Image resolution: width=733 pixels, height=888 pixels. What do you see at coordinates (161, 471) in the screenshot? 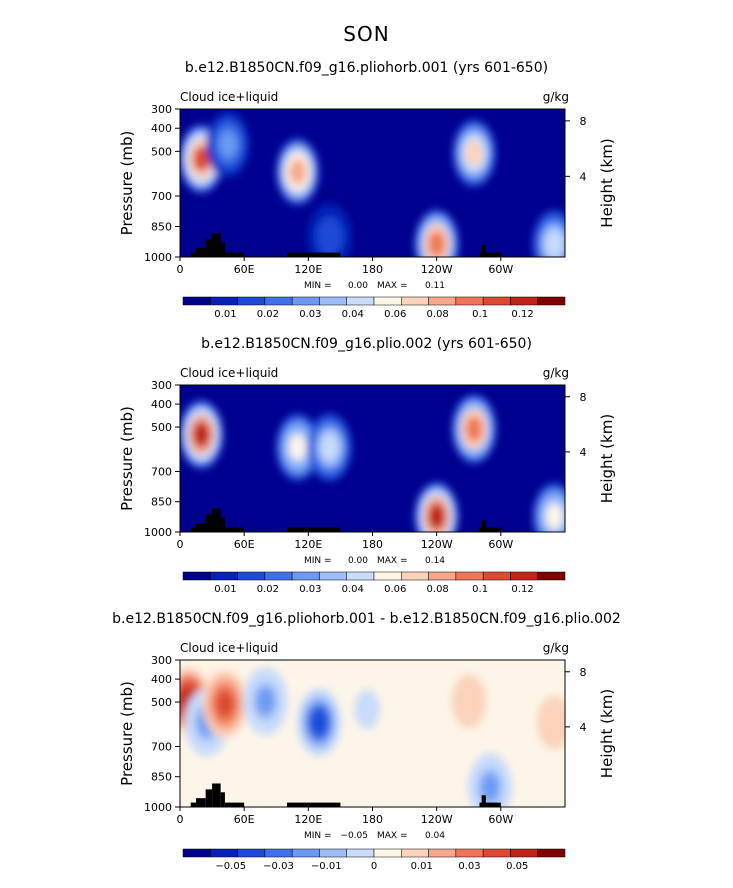
I see `y-tick-label: 700` at bounding box center [161, 471].